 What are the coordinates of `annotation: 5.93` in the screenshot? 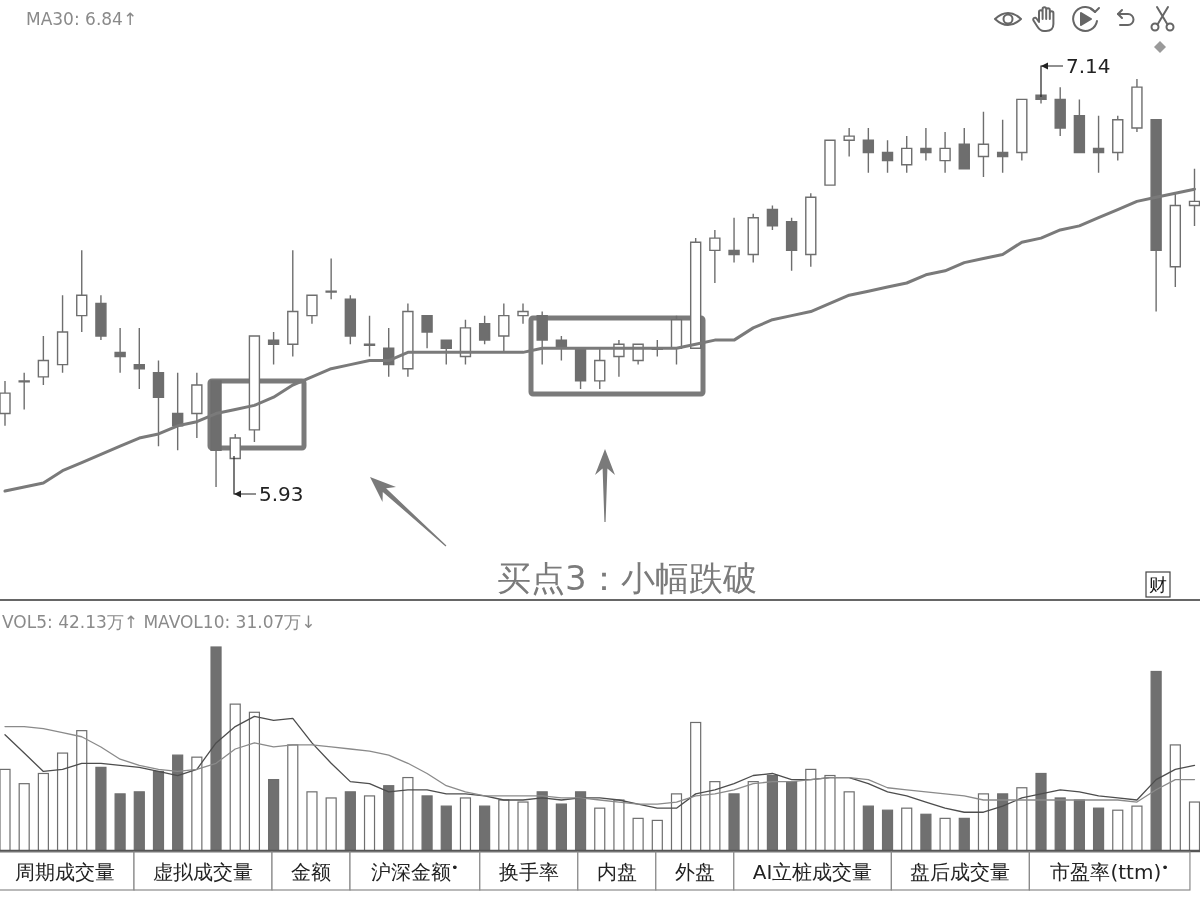 It's located at (281, 494).